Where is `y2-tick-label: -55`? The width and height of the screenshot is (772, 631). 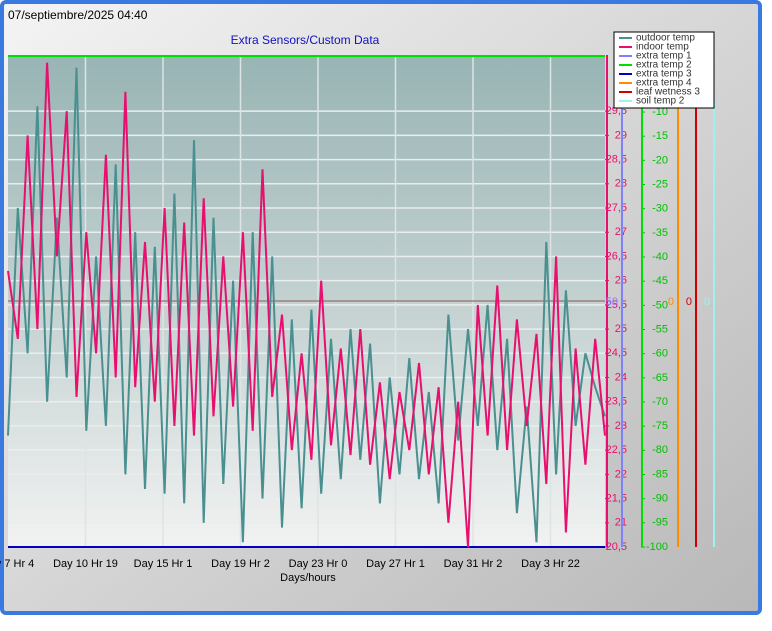 y2-tick-label: -55 is located at coordinates (660, 329).